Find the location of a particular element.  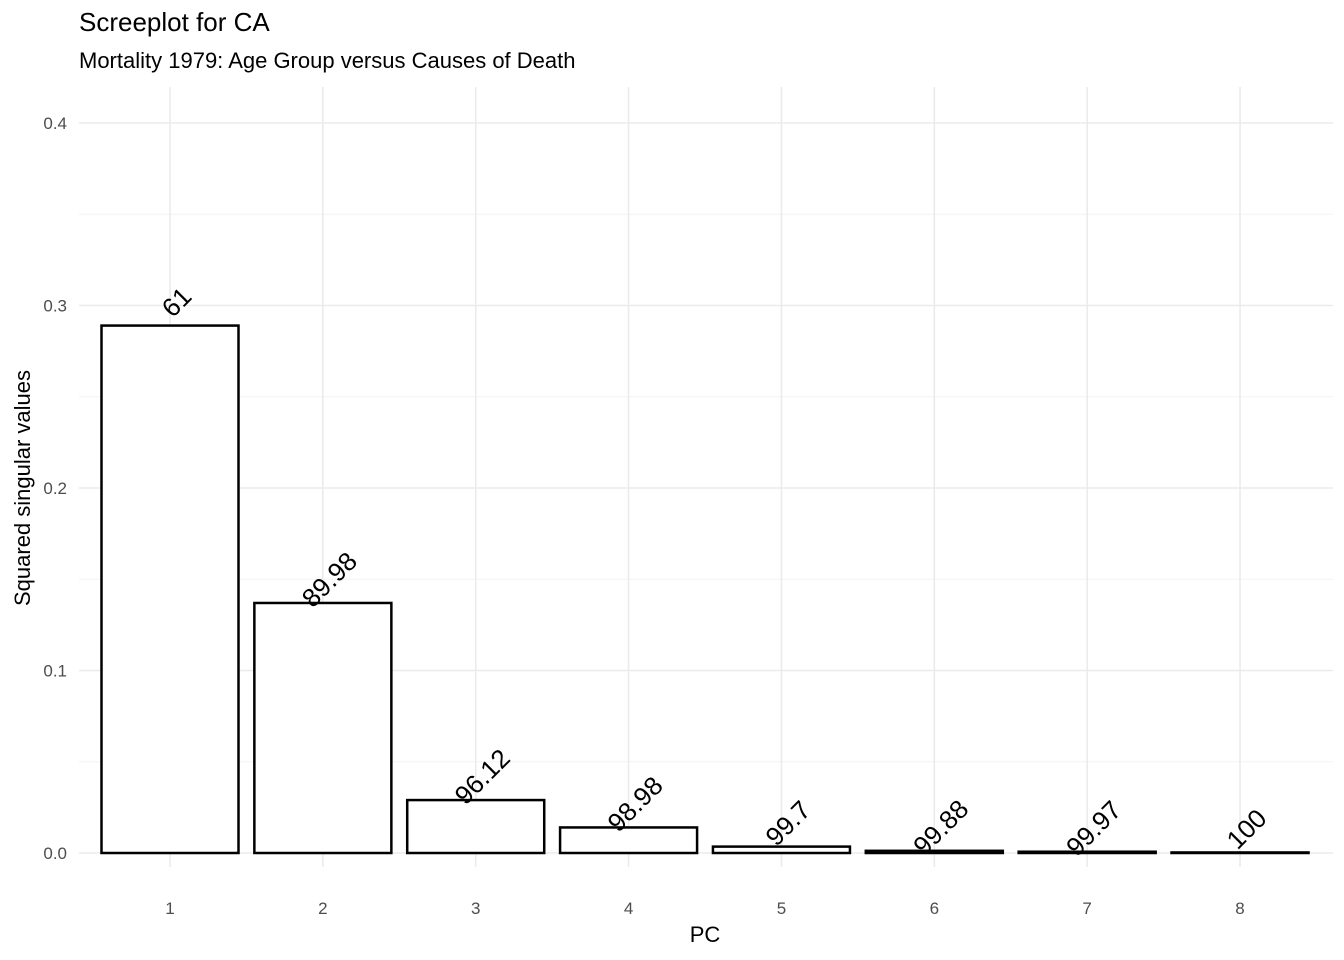

x-axis-title: PC is located at coordinates (705, 934).